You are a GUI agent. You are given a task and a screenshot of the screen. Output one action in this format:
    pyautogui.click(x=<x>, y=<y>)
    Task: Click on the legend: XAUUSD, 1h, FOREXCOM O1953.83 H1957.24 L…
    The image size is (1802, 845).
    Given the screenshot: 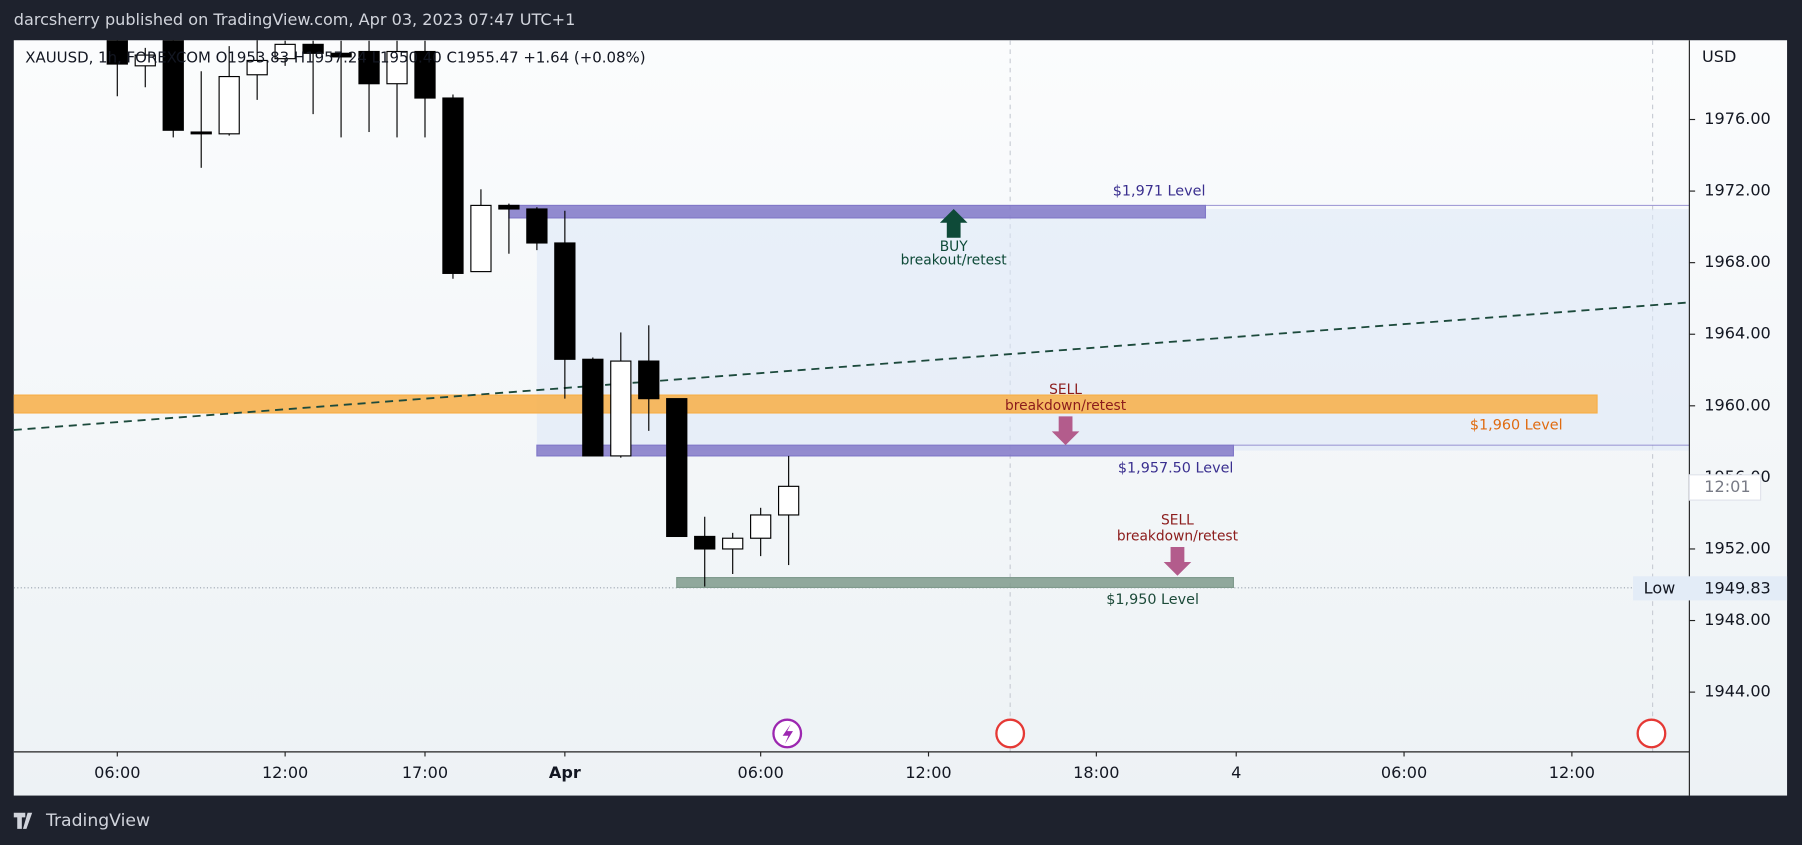 What is the action you would take?
    pyautogui.click(x=335, y=58)
    